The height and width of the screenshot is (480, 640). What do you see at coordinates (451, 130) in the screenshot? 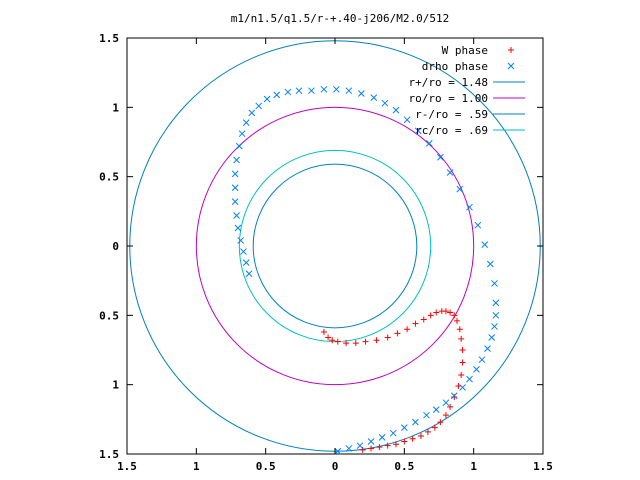
I see `legend-label: rc/ro = .69` at bounding box center [451, 130].